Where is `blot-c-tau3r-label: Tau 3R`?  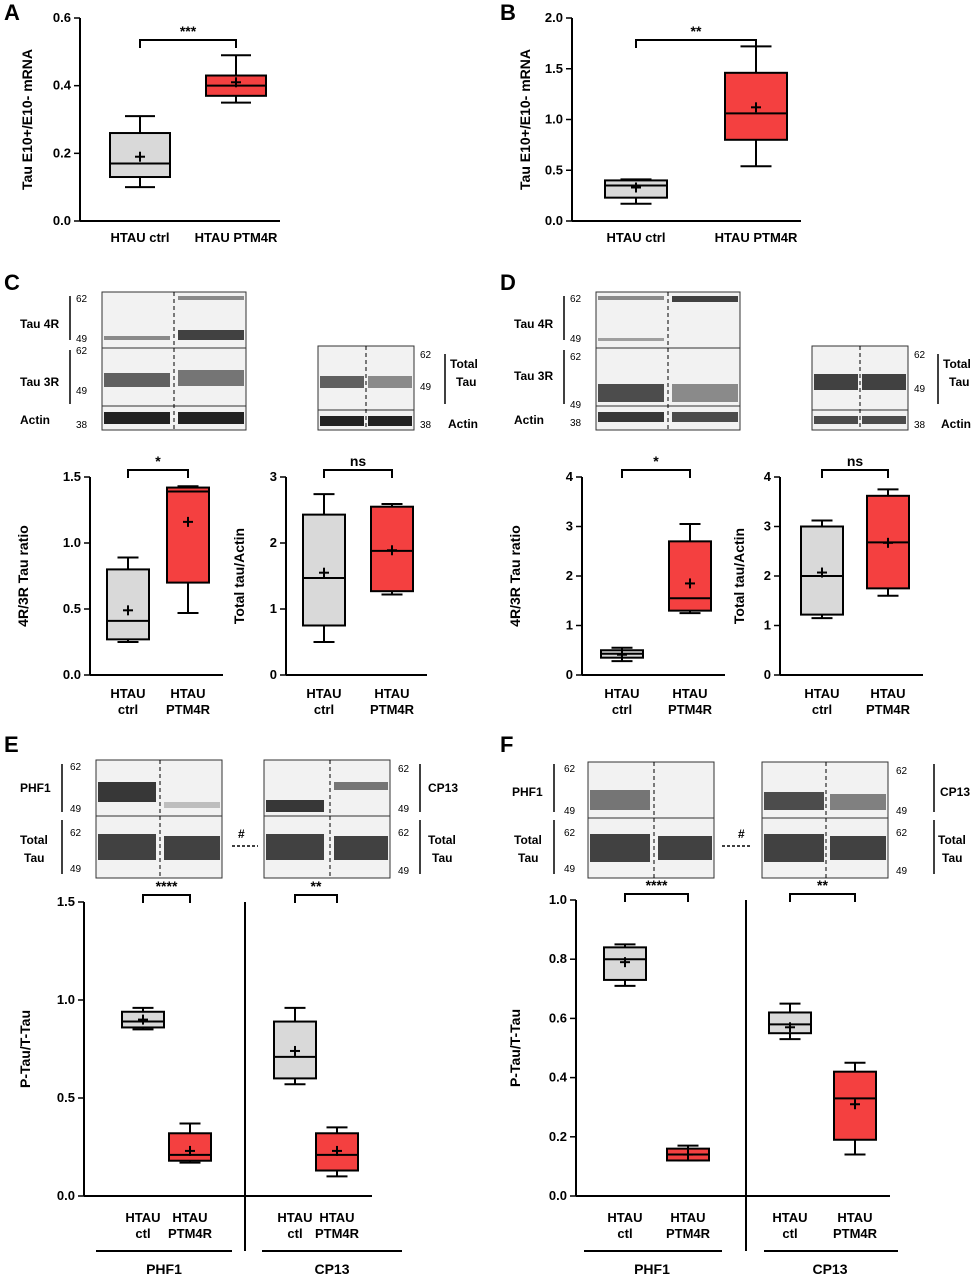 blot-c-tau3r-label: Tau 3R is located at coordinates (39, 382).